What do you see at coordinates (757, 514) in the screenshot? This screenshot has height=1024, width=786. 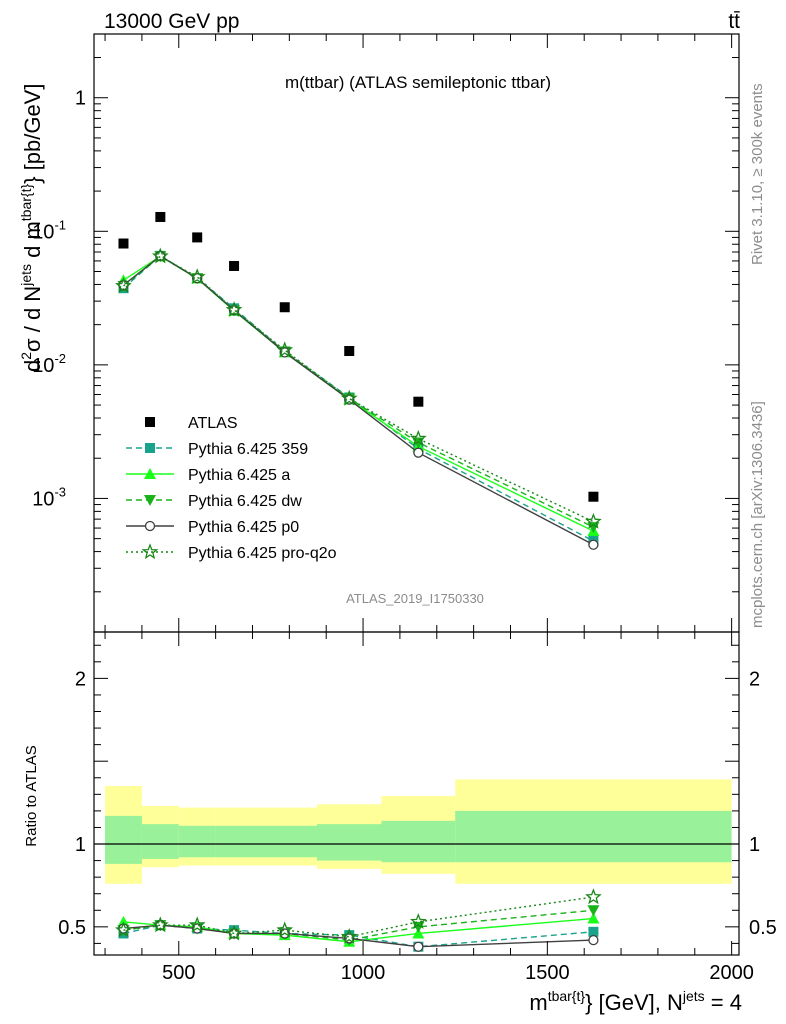 I see `mcplots-label: mcplots.cern.ch [arXiv:1306.3436]` at bounding box center [757, 514].